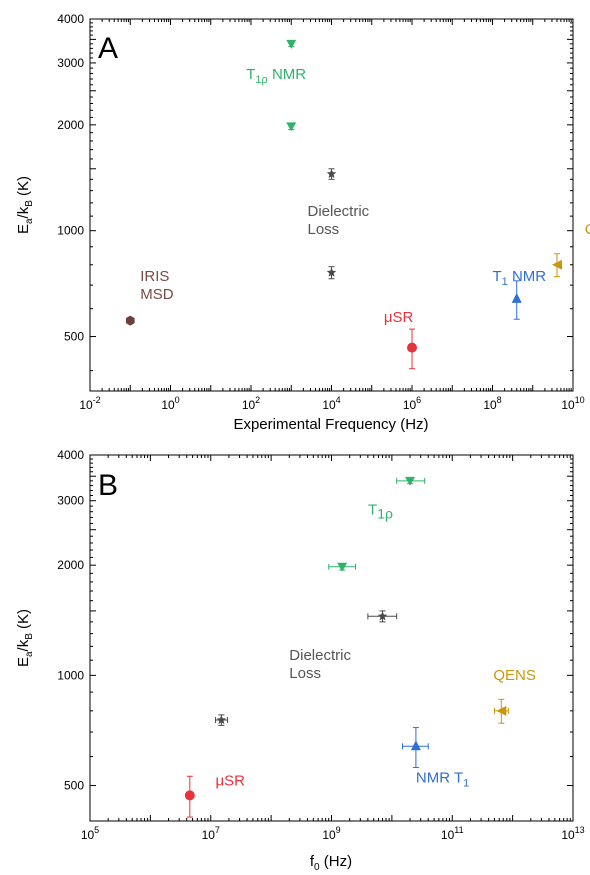 Image resolution: width=590 pixels, height=875 pixels. What do you see at coordinates (452, 833) in the screenshot?
I see `x-tick-label: 10¹¹` at bounding box center [452, 833].